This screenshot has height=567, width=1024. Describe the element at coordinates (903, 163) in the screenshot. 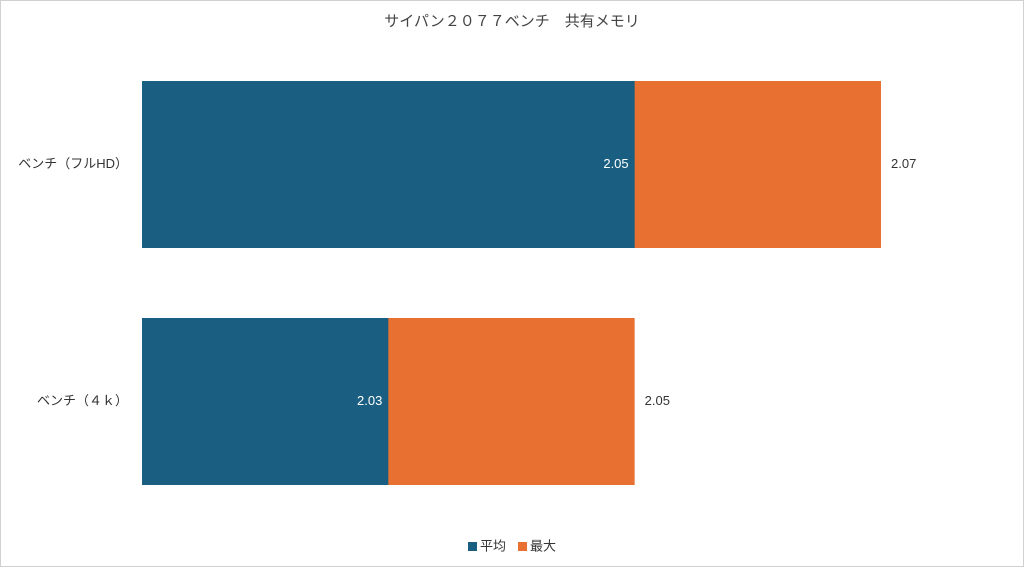

I see `data-label: 2.07` at that location.